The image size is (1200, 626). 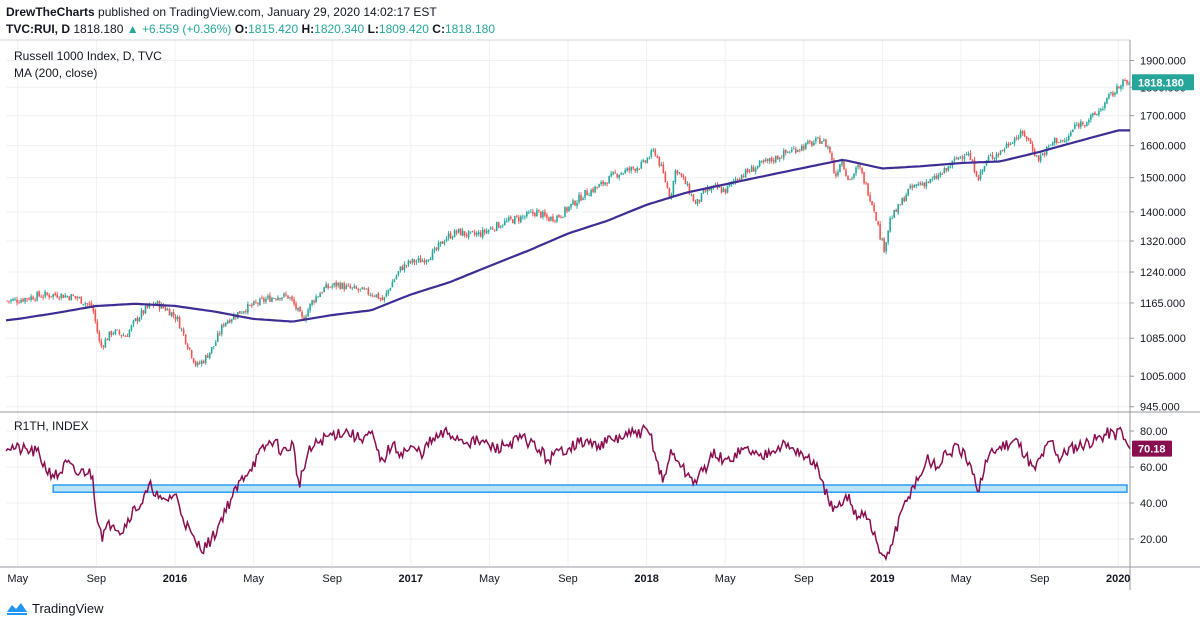 I want to click on tradingview-footer: TradingView, so click(x=55, y=610).